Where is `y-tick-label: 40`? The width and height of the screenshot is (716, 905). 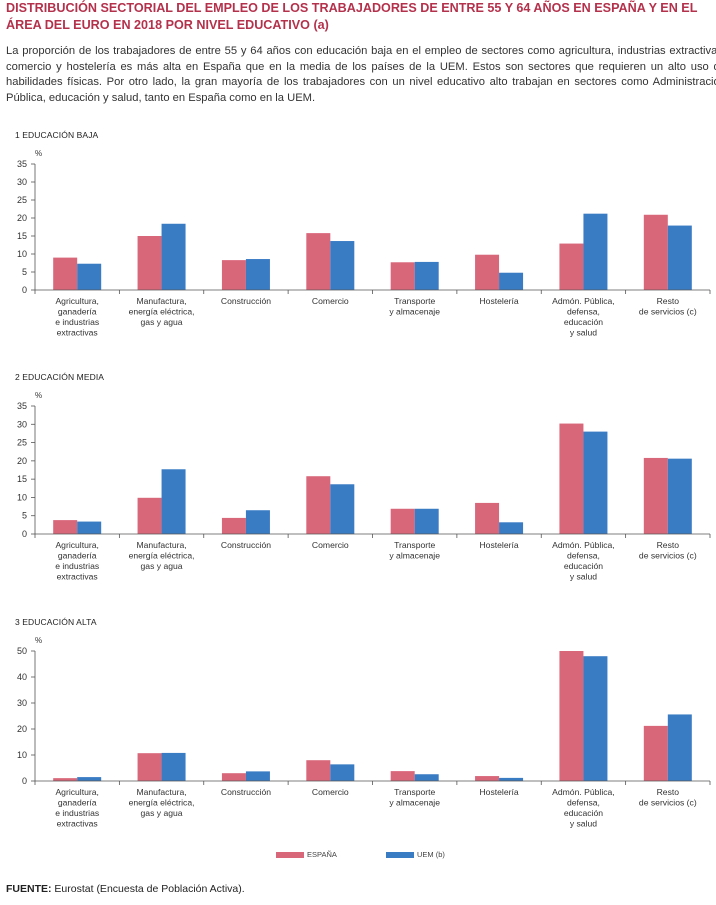 y-tick-label: 40 is located at coordinates (22, 677).